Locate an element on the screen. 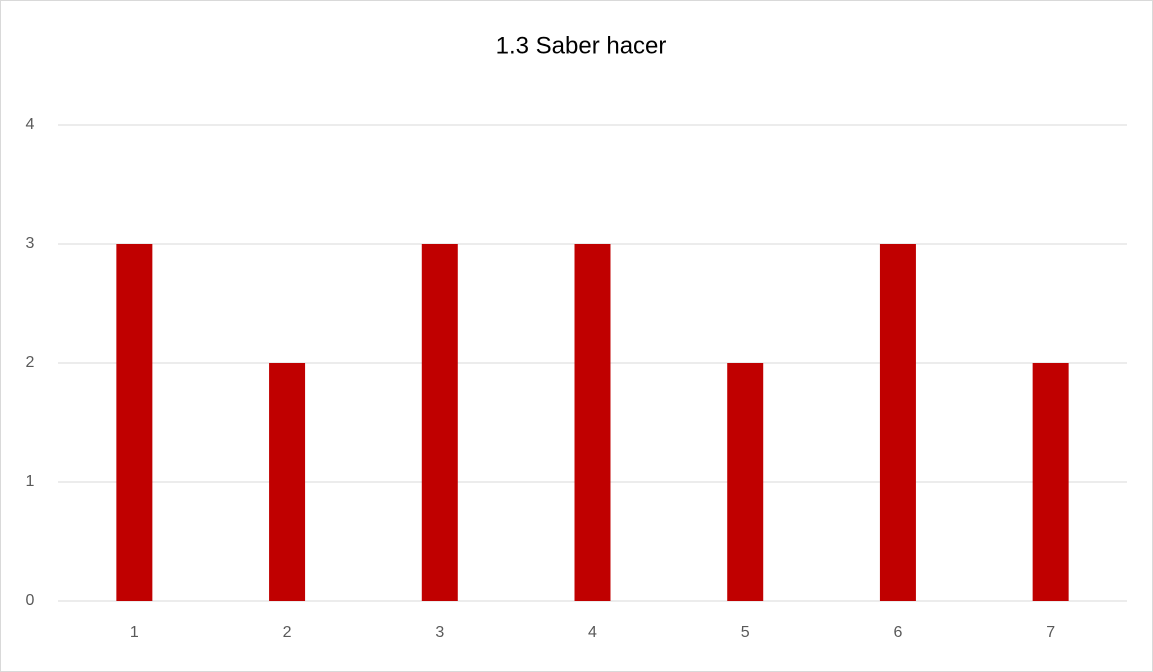 Image resolution: width=1153 pixels, height=672 pixels. y-tick-label: 0 is located at coordinates (30, 600).